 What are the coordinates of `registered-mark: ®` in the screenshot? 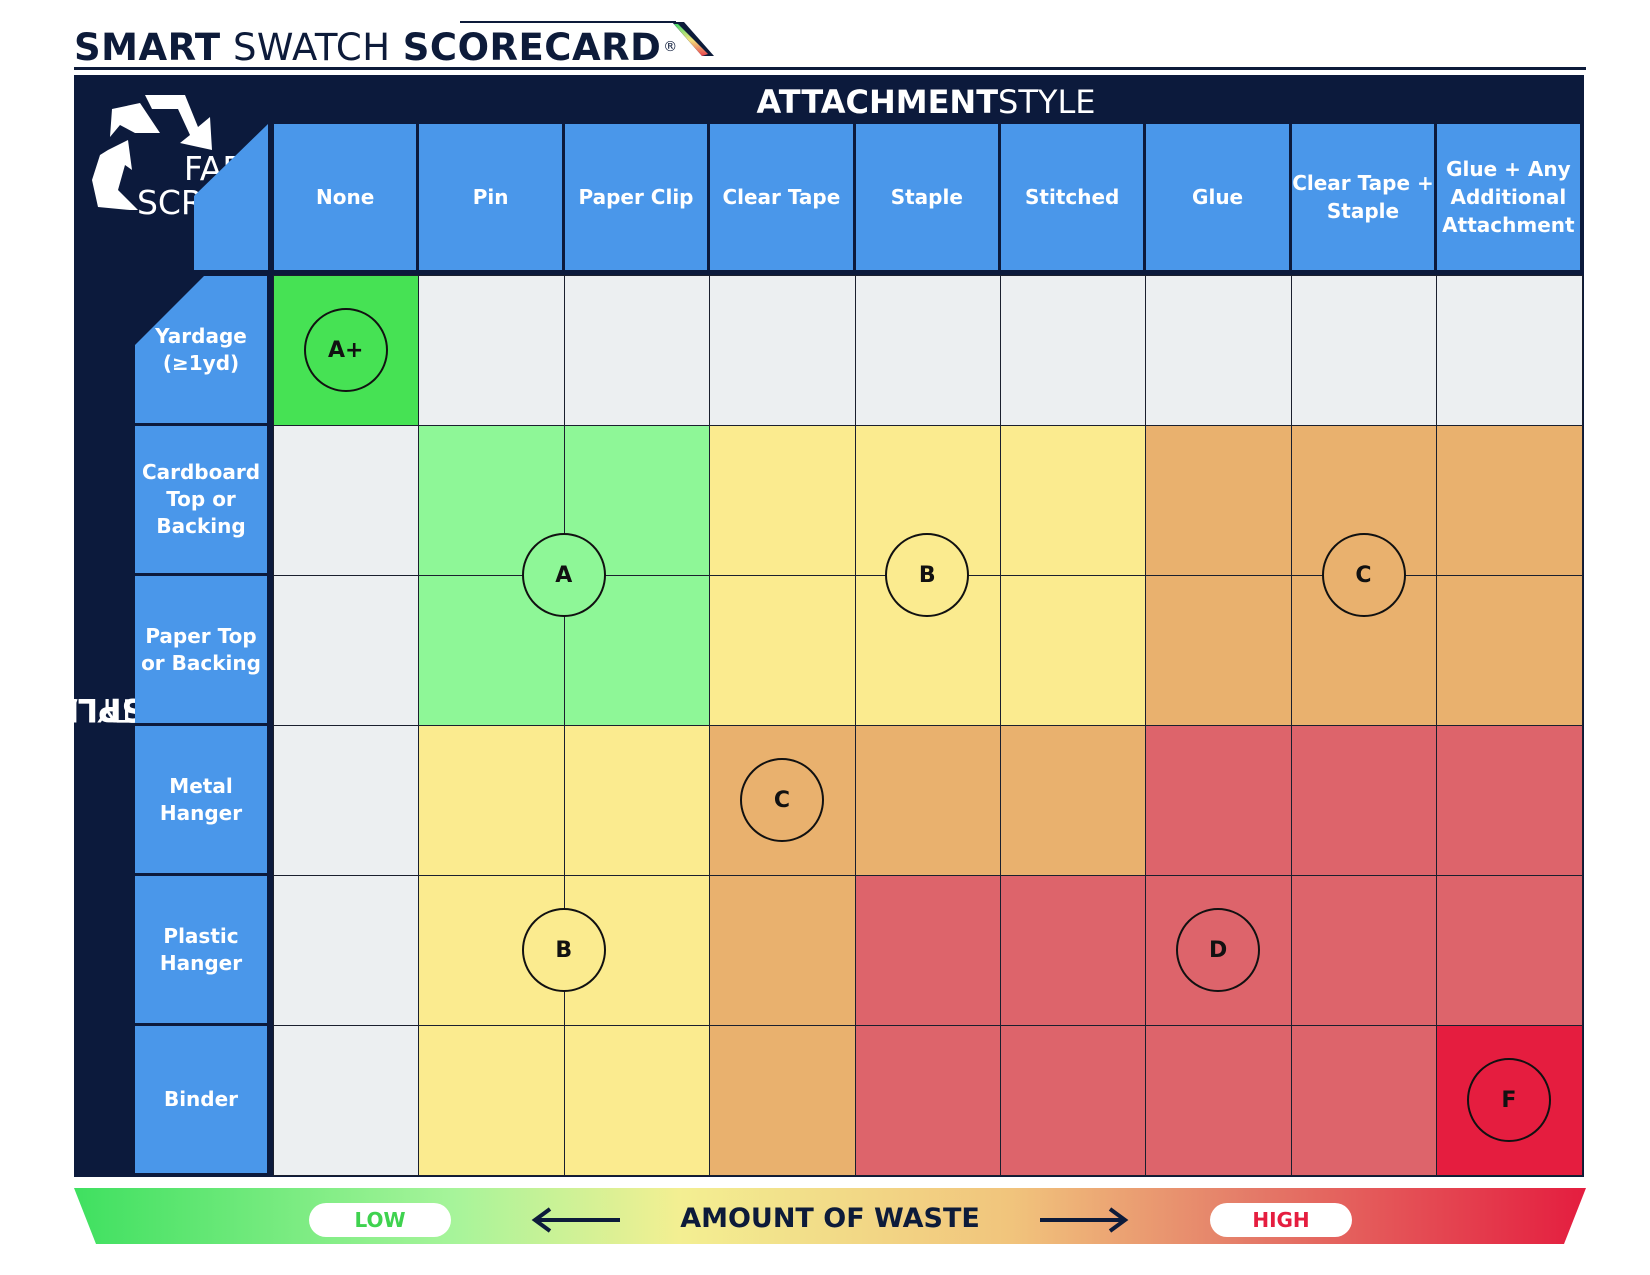 It's located at (670, 47).